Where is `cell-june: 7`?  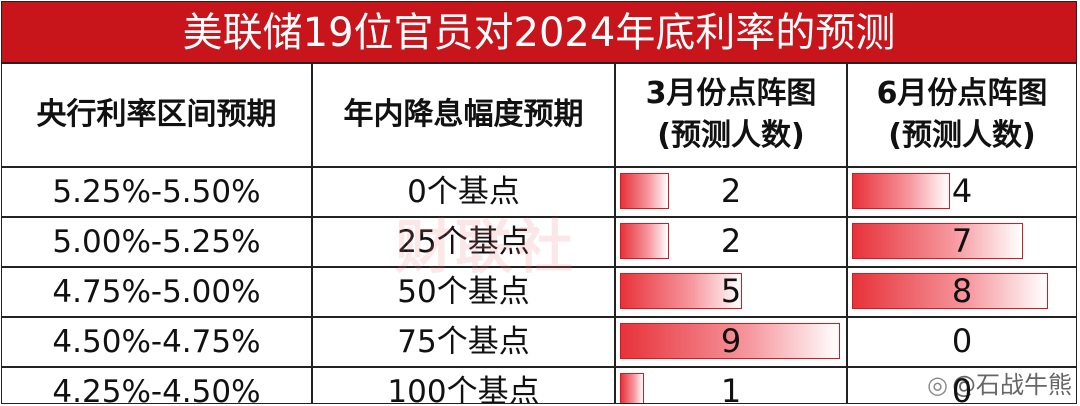
cell-june: 7 is located at coordinates (961, 242).